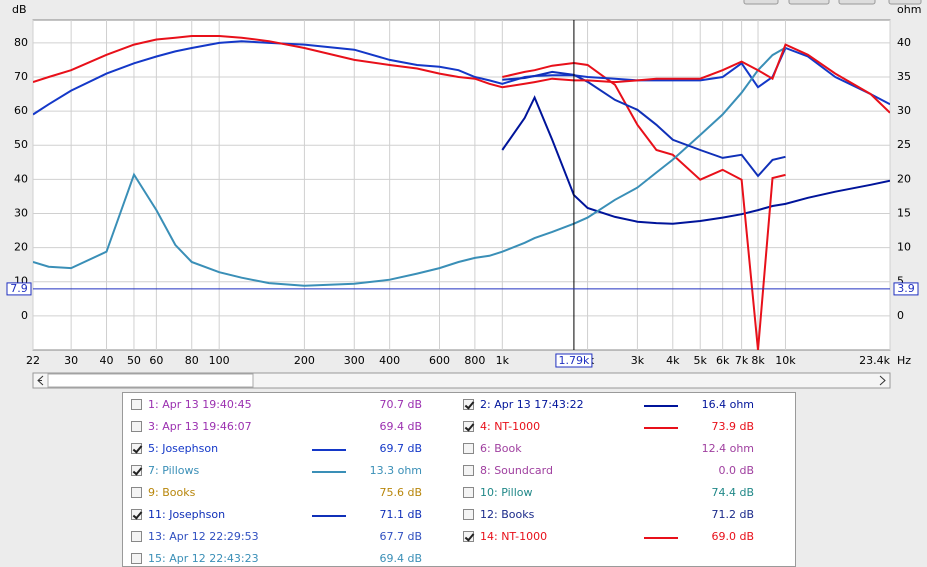 The width and height of the screenshot is (927, 567). Describe the element at coordinates (33, 360) in the screenshot. I see `x-tick-label: 22` at that location.